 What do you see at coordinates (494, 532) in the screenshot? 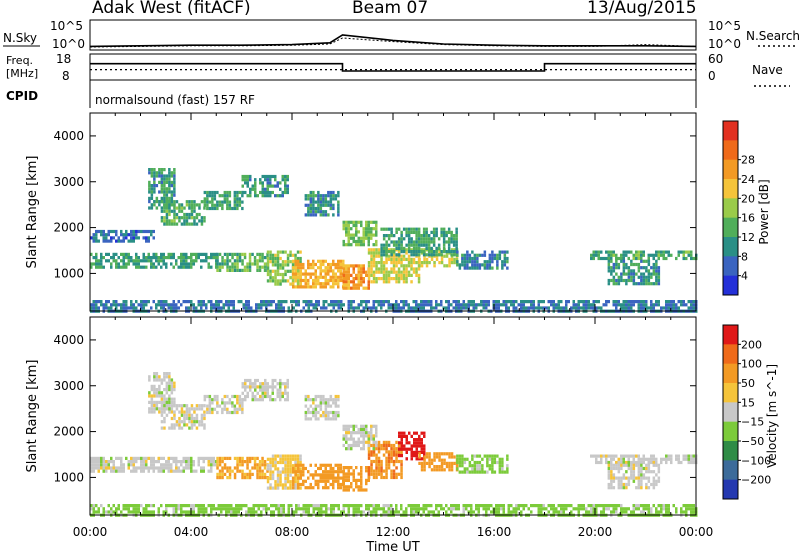
I see `x-tick-label: 16:00` at bounding box center [494, 532].